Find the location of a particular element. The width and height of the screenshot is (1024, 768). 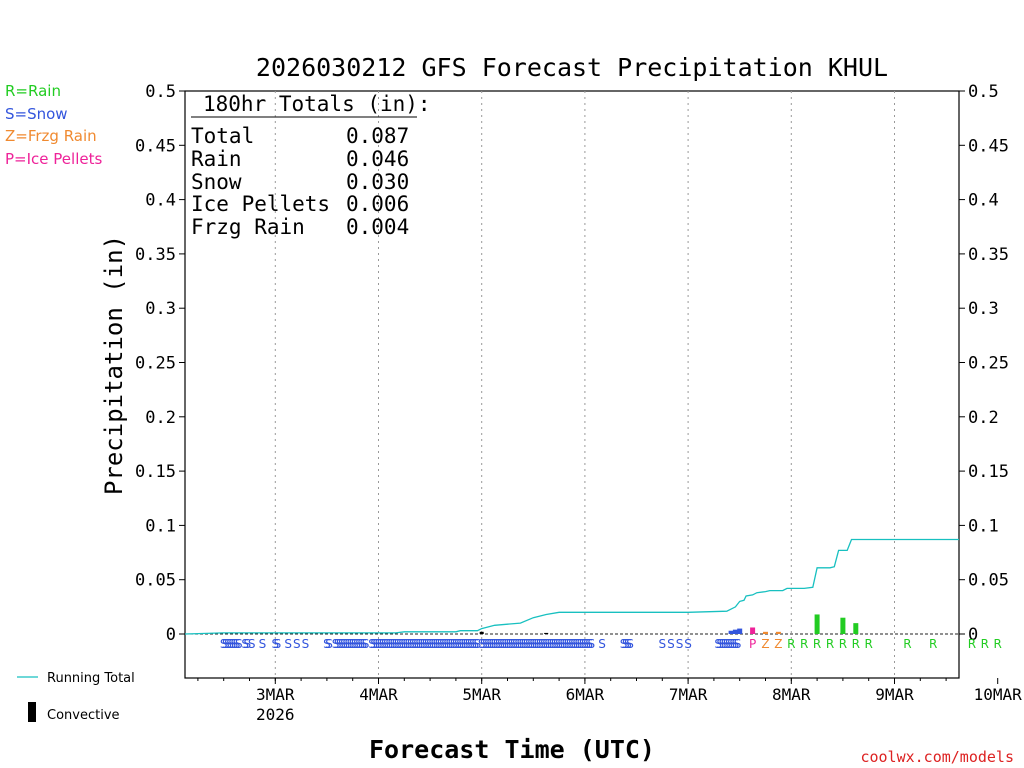

legend-convective: Convective is located at coordinates (83, 715).